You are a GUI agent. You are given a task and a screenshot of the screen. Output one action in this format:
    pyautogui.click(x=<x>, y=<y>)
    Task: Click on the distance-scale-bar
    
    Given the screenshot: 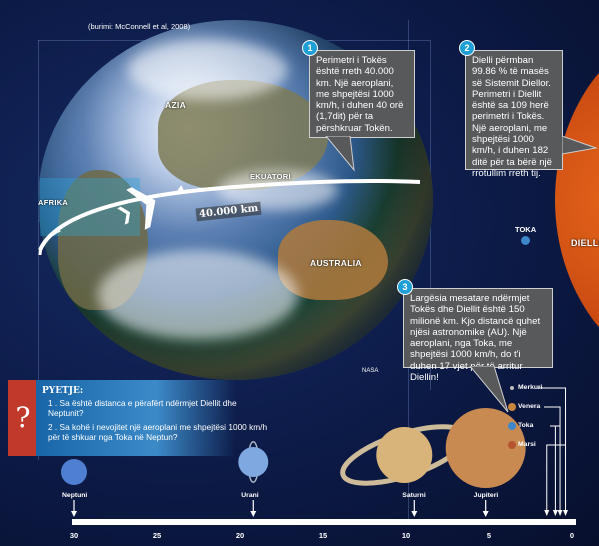 What is the action you would take?
    pyautogui.click(x=324, y=522)
    